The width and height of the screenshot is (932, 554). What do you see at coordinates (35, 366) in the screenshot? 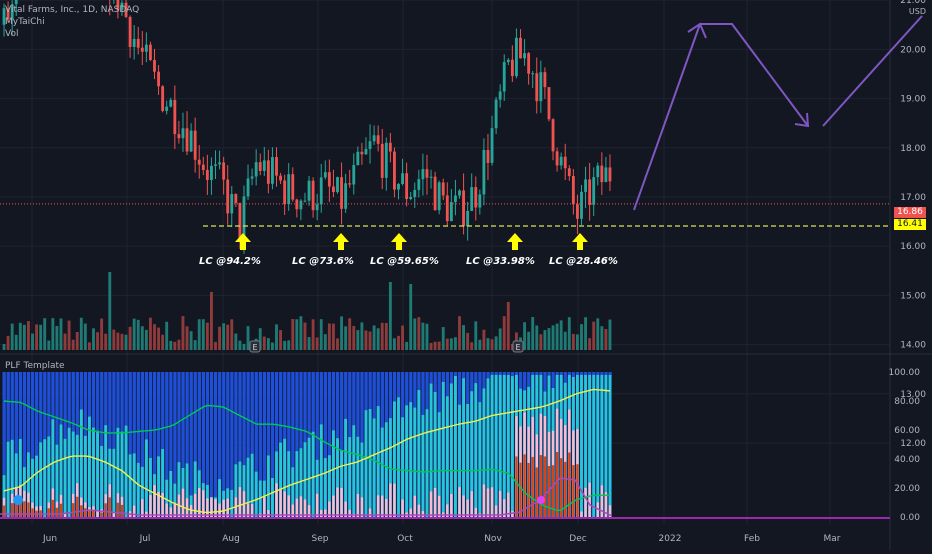
I see `pane-title: PLF Template` at bounding box center [35, 366].